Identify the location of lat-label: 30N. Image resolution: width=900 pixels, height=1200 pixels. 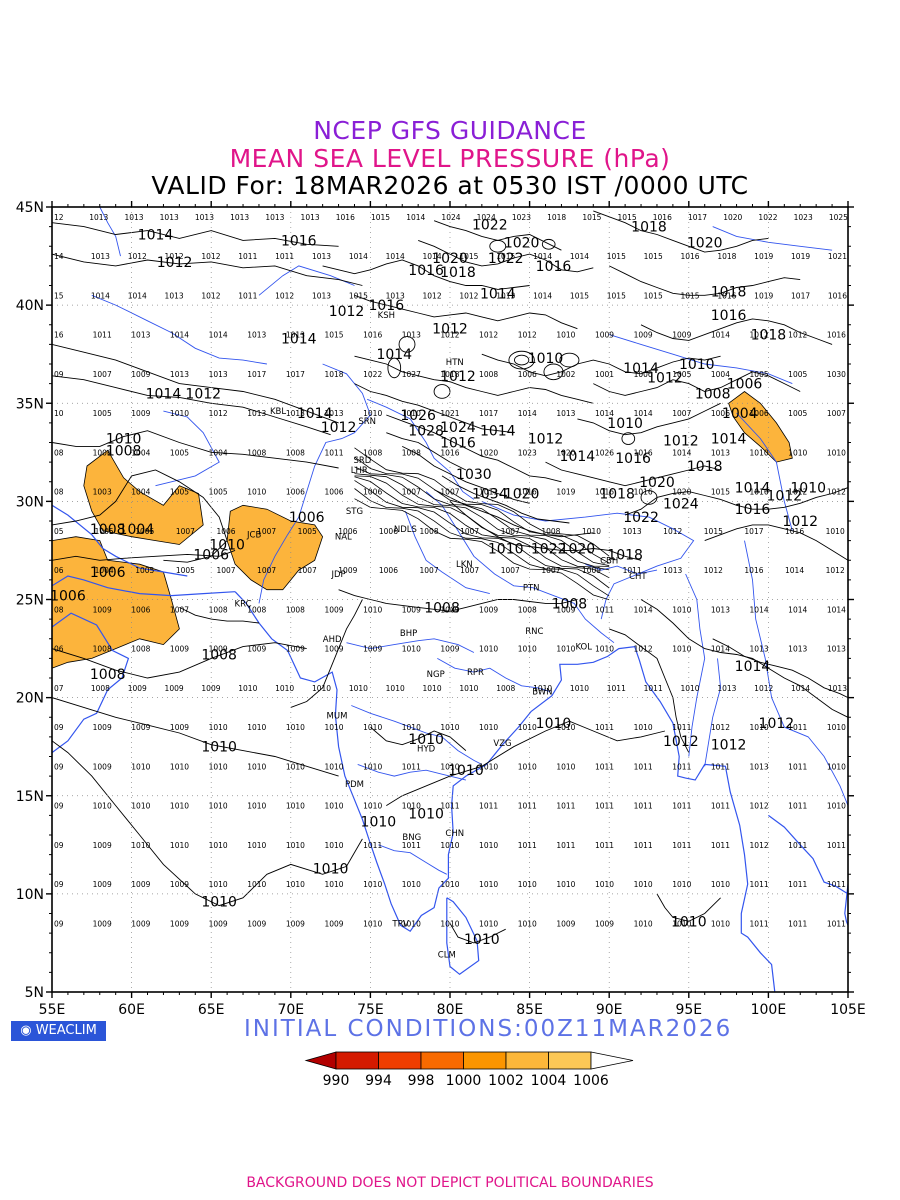
(30, 502).